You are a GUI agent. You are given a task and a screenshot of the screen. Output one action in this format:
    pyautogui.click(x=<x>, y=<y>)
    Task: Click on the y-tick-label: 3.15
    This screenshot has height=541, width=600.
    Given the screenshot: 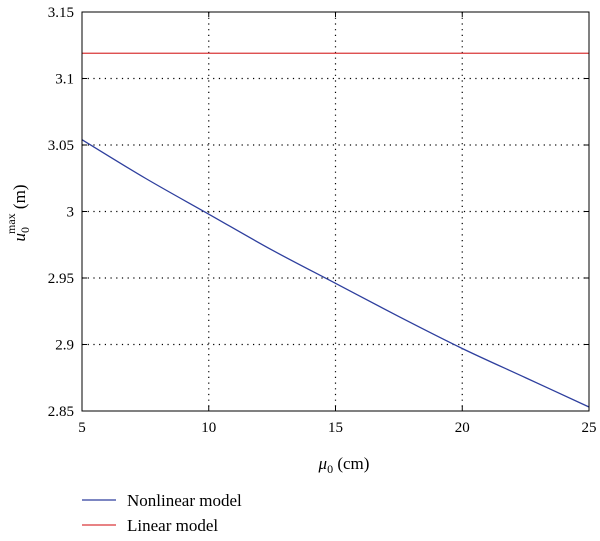 What is the action you would take?
    pyautogui.click(x=61, y=13)
    